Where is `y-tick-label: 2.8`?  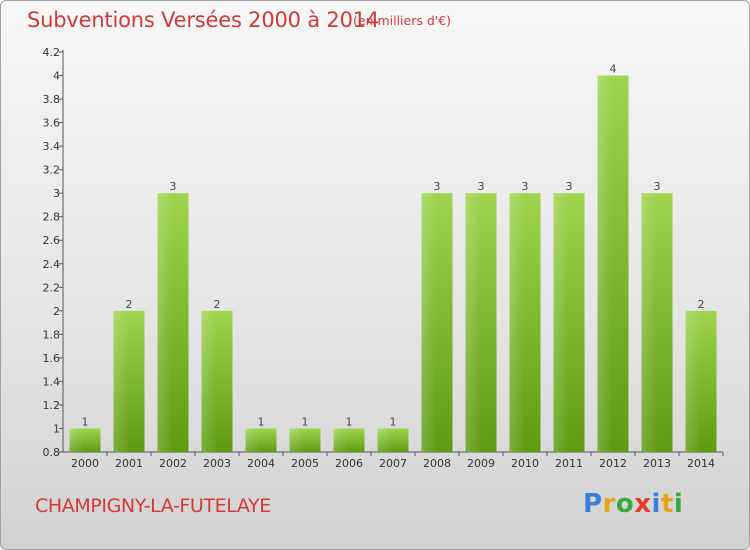 y-tick-label: 2.8 is located at coordinates (52, 217).